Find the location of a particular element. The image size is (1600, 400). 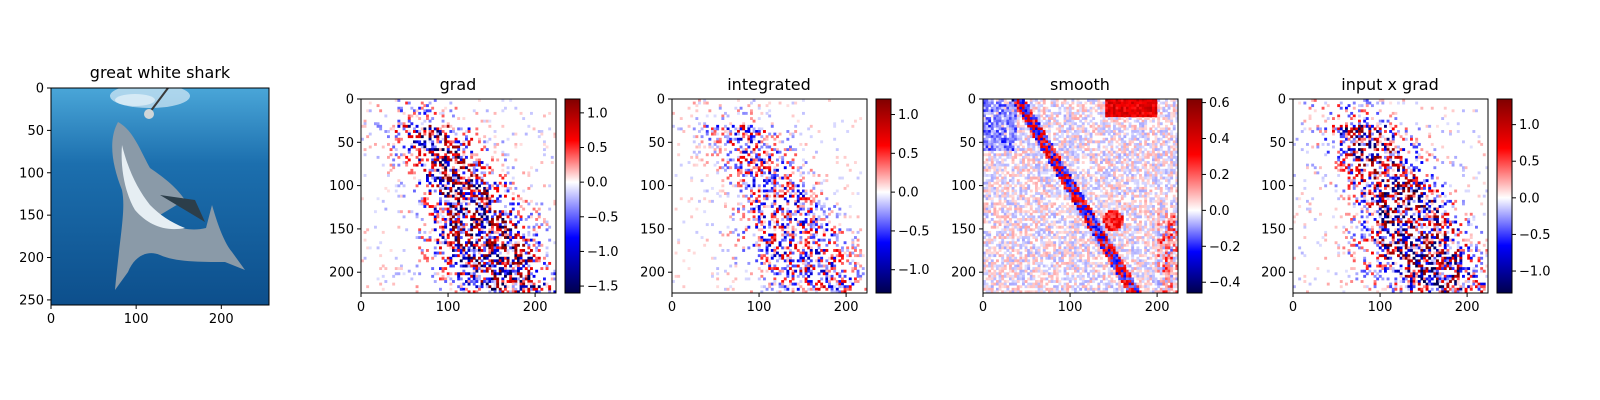

colorbar-smooth: 0.6 0.4 0.2 0.0 −0.2 −0.4 is located at coordinates (1213, 195).